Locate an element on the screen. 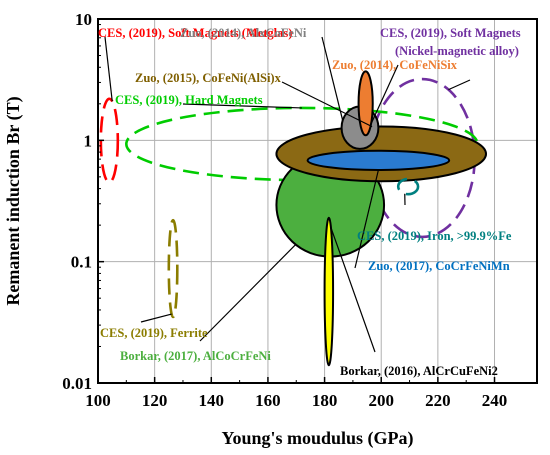 Image resolution: width=550 pixels, height=455 pixels. x-axis-label: Young's moudulus (GPa) is located at coordinates (317, 438).